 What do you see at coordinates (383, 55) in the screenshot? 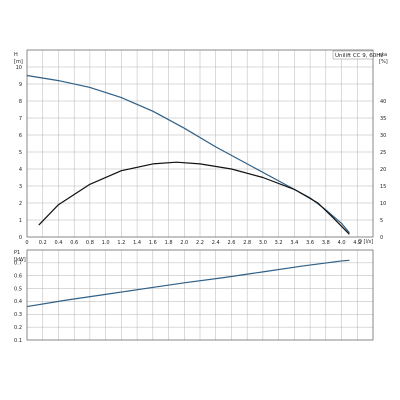
I see `eta-axis-label: eta` at bounding box center [383, 55].